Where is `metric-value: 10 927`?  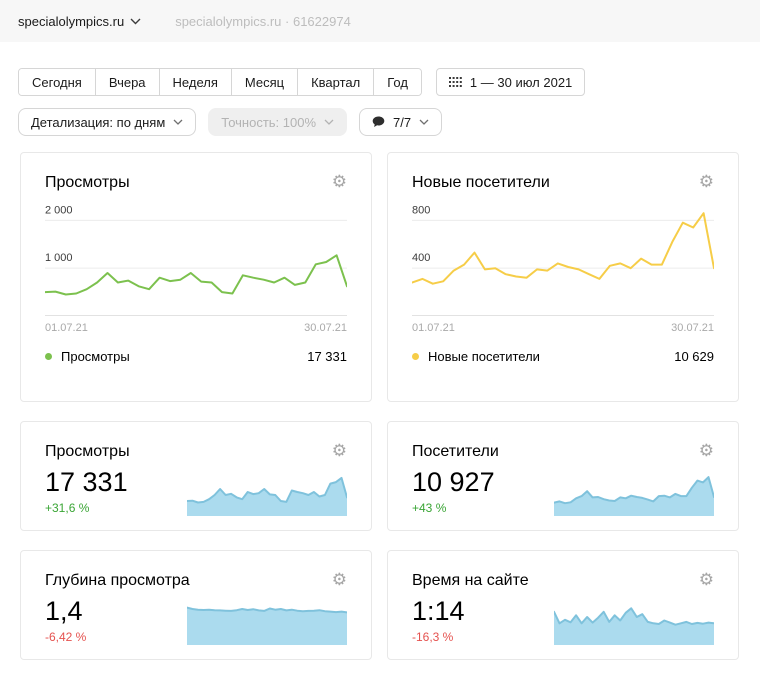 metric-value: 10 927 is located at coordinates (453, 482).